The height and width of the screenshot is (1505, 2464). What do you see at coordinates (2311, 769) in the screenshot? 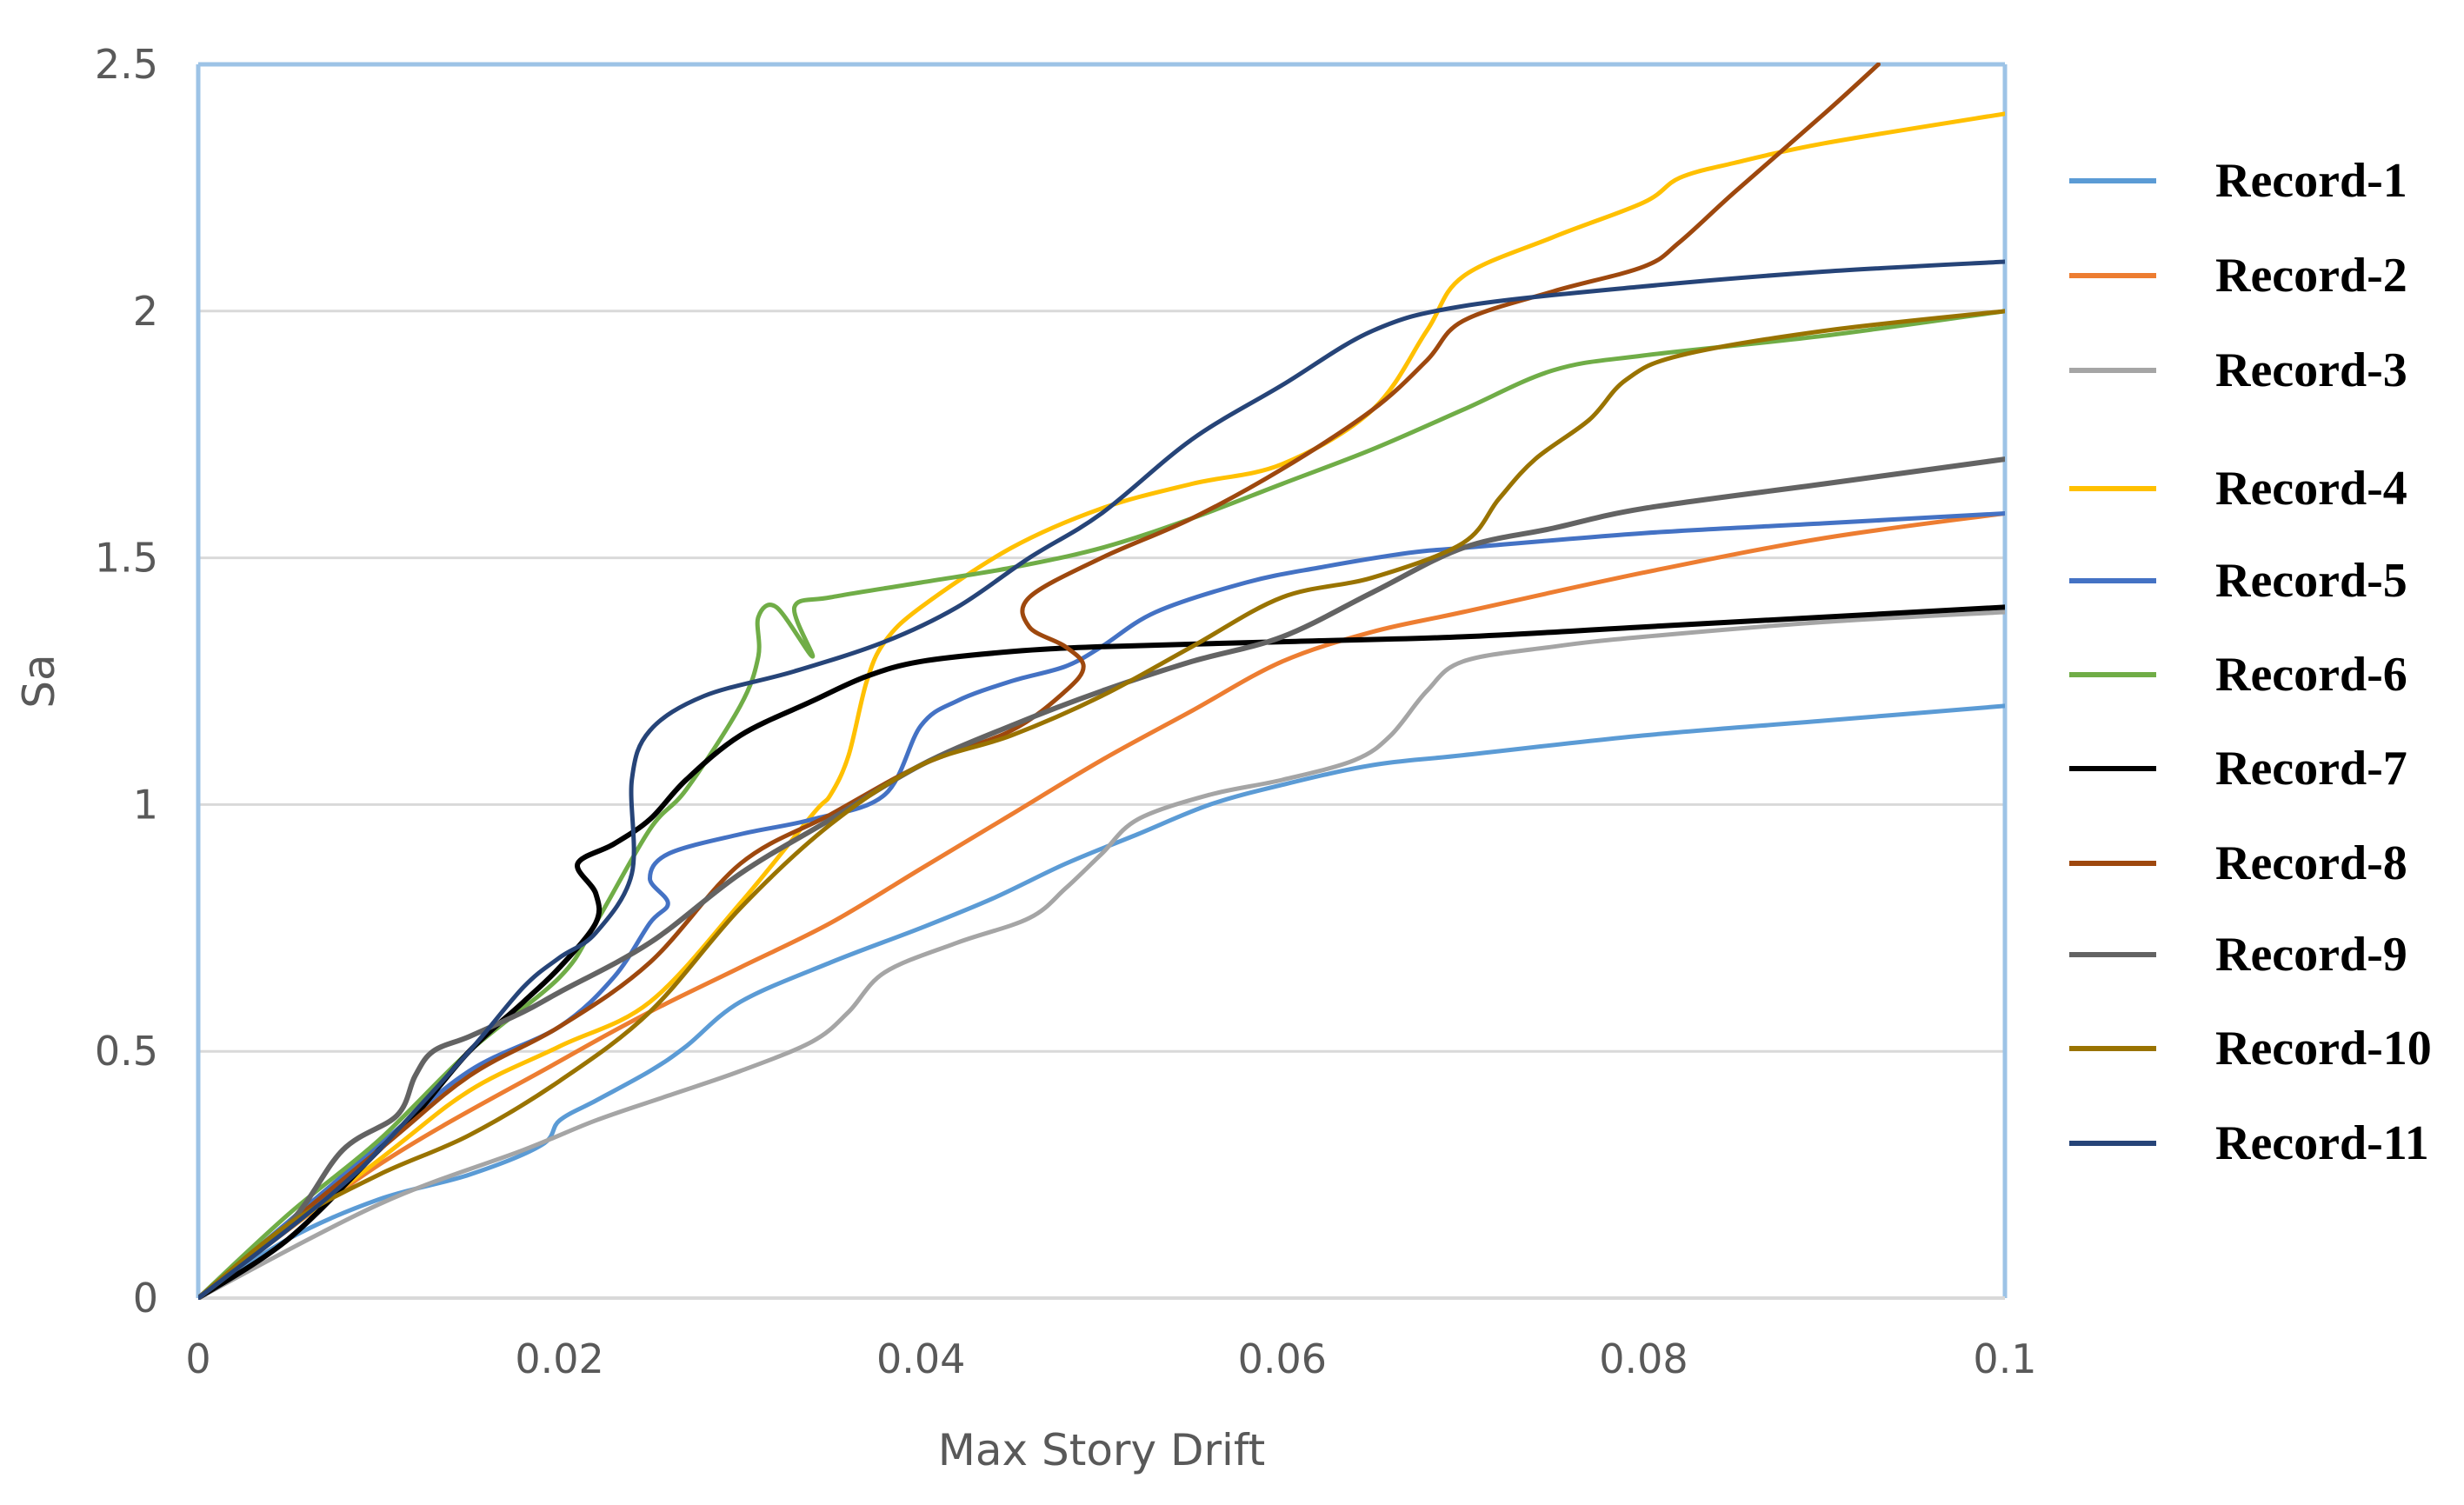
I see `legend-label: Record-7` at bounding box center [2311, 769].